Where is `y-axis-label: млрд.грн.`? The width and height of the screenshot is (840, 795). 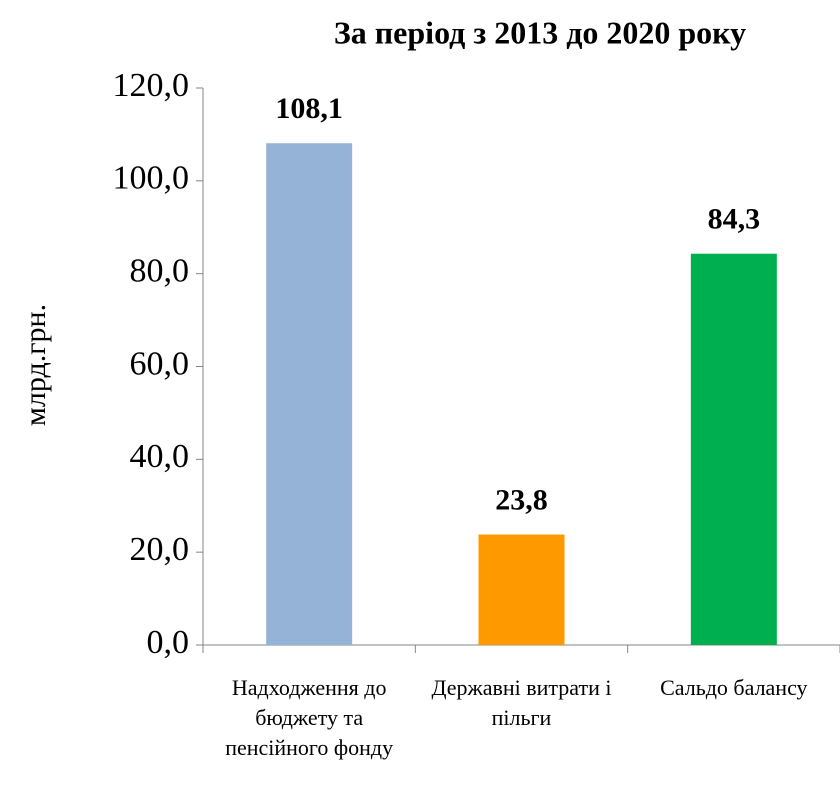 y-axis-label: млрд.грн. is located at coordinates (35, 365).